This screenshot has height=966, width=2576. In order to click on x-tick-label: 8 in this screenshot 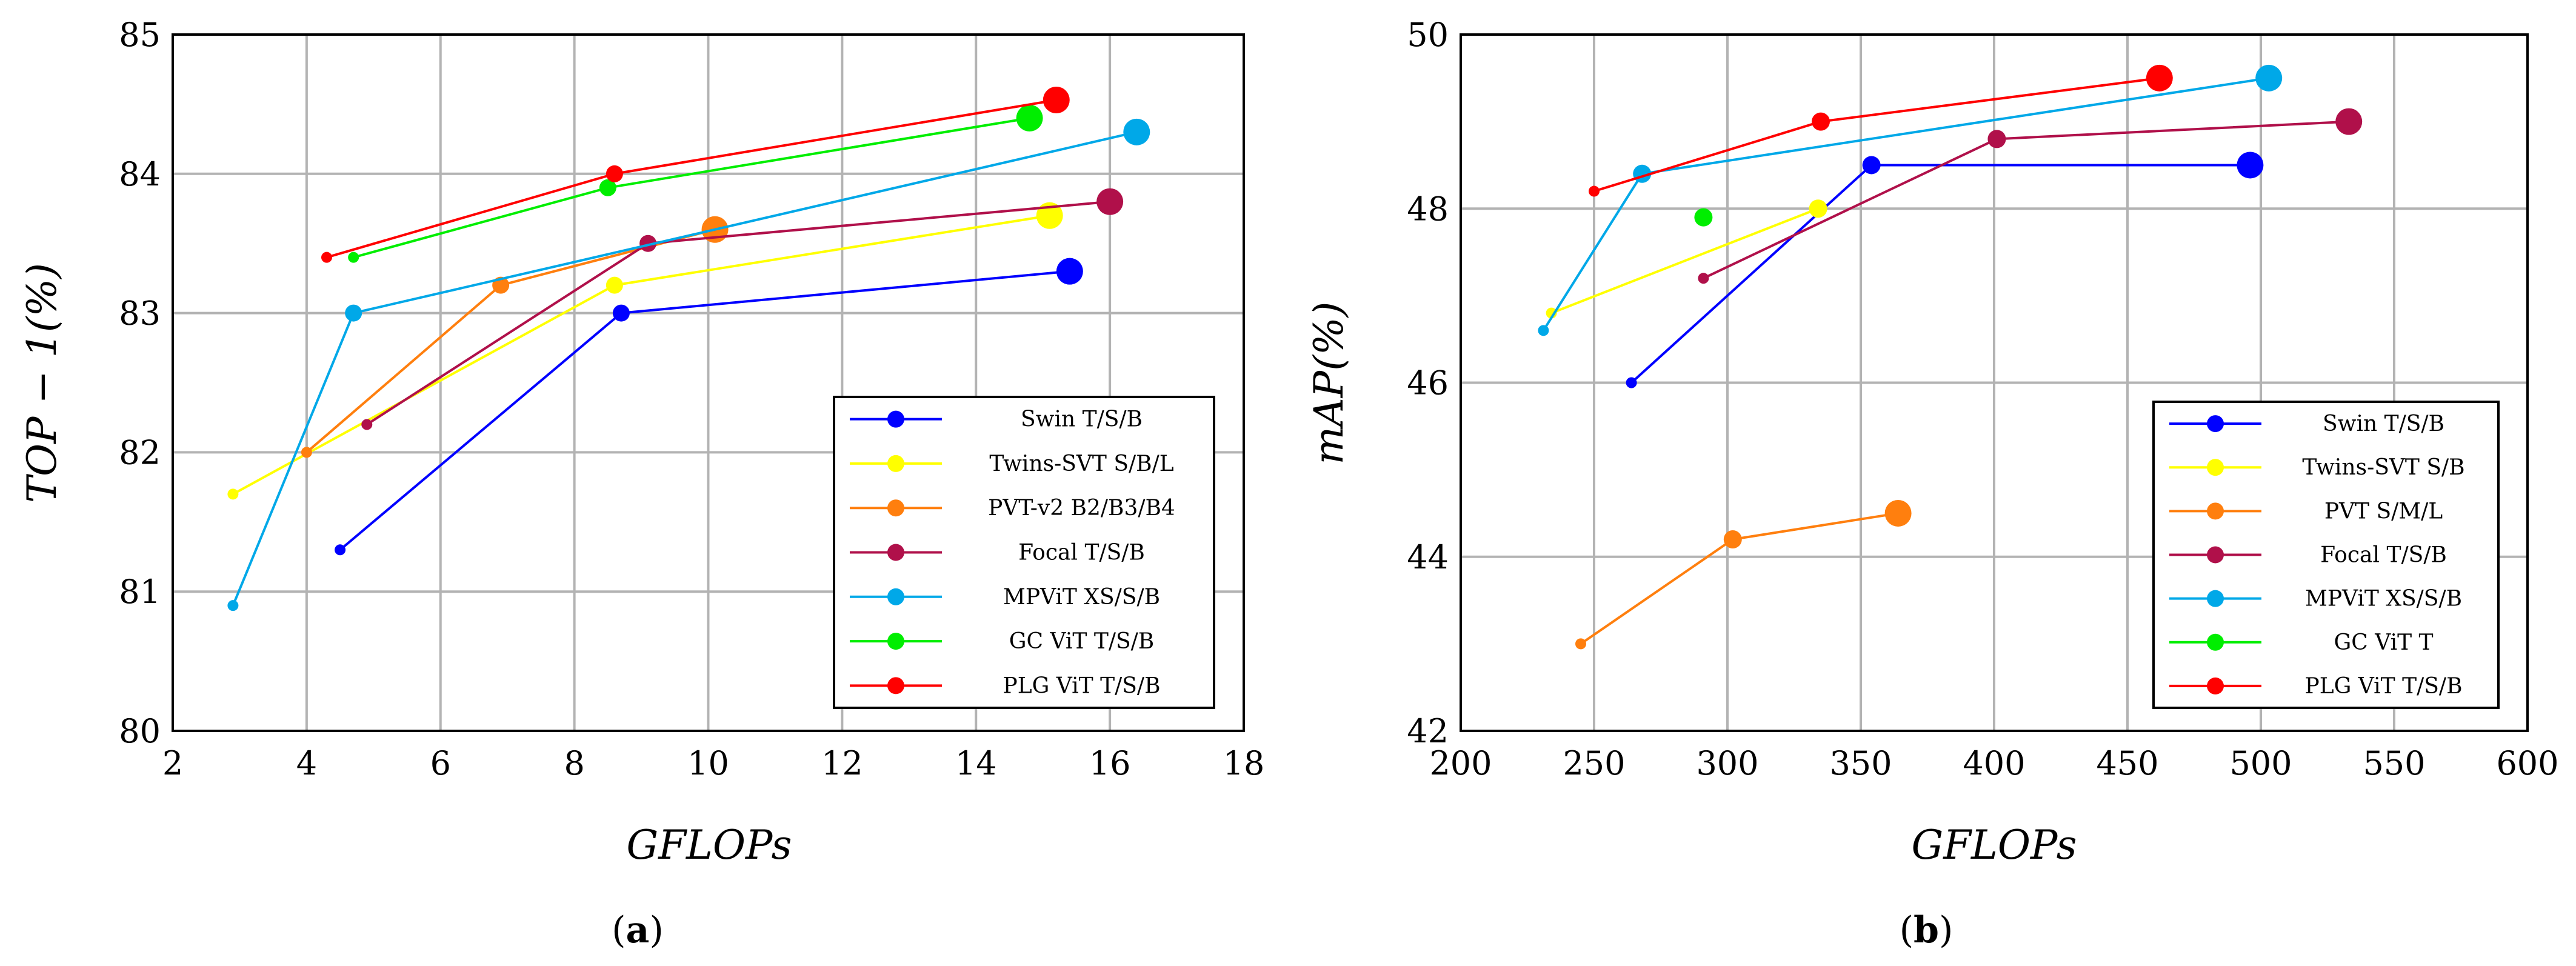, I will do `click(574, 763)`.